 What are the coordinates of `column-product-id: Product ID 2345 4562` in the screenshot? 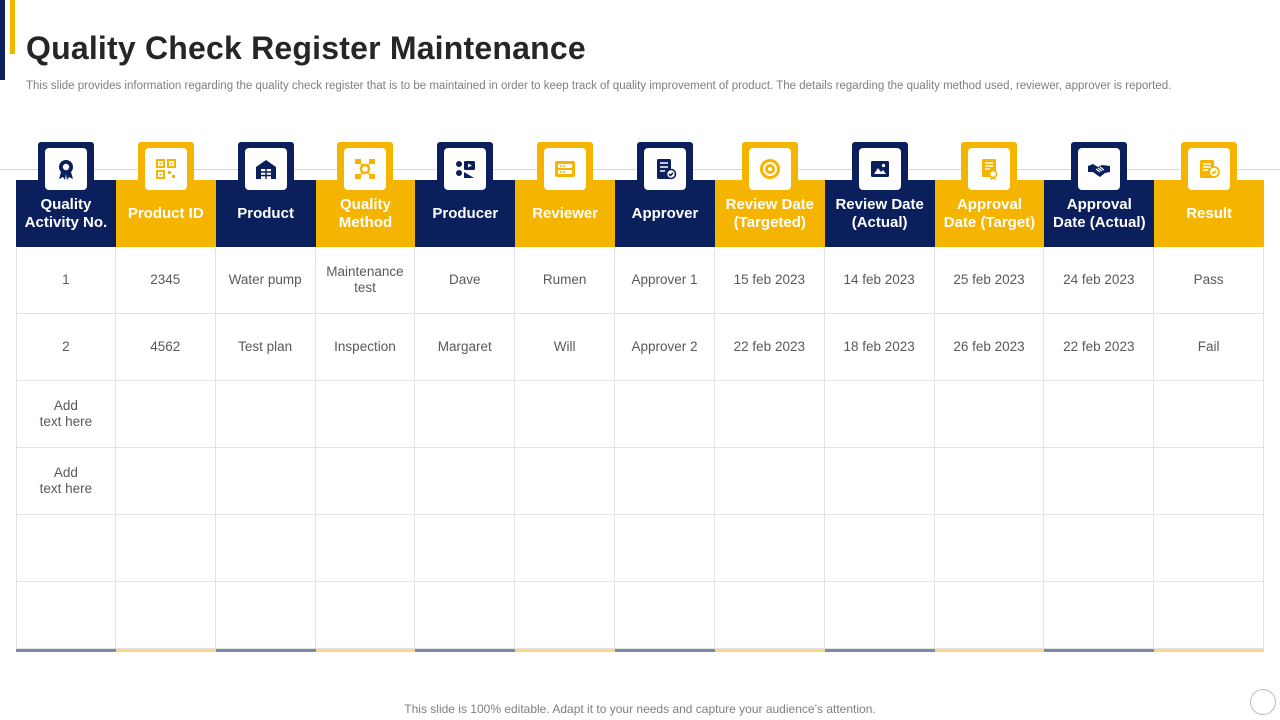 It's located at (165, 397).